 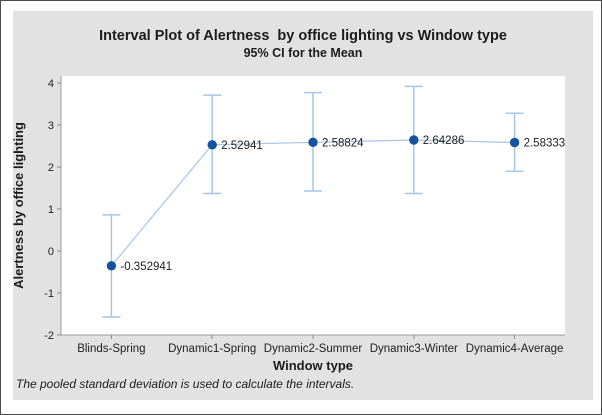 I want to click on mean-value-label: 2.52941, so click(x=242, y=146).